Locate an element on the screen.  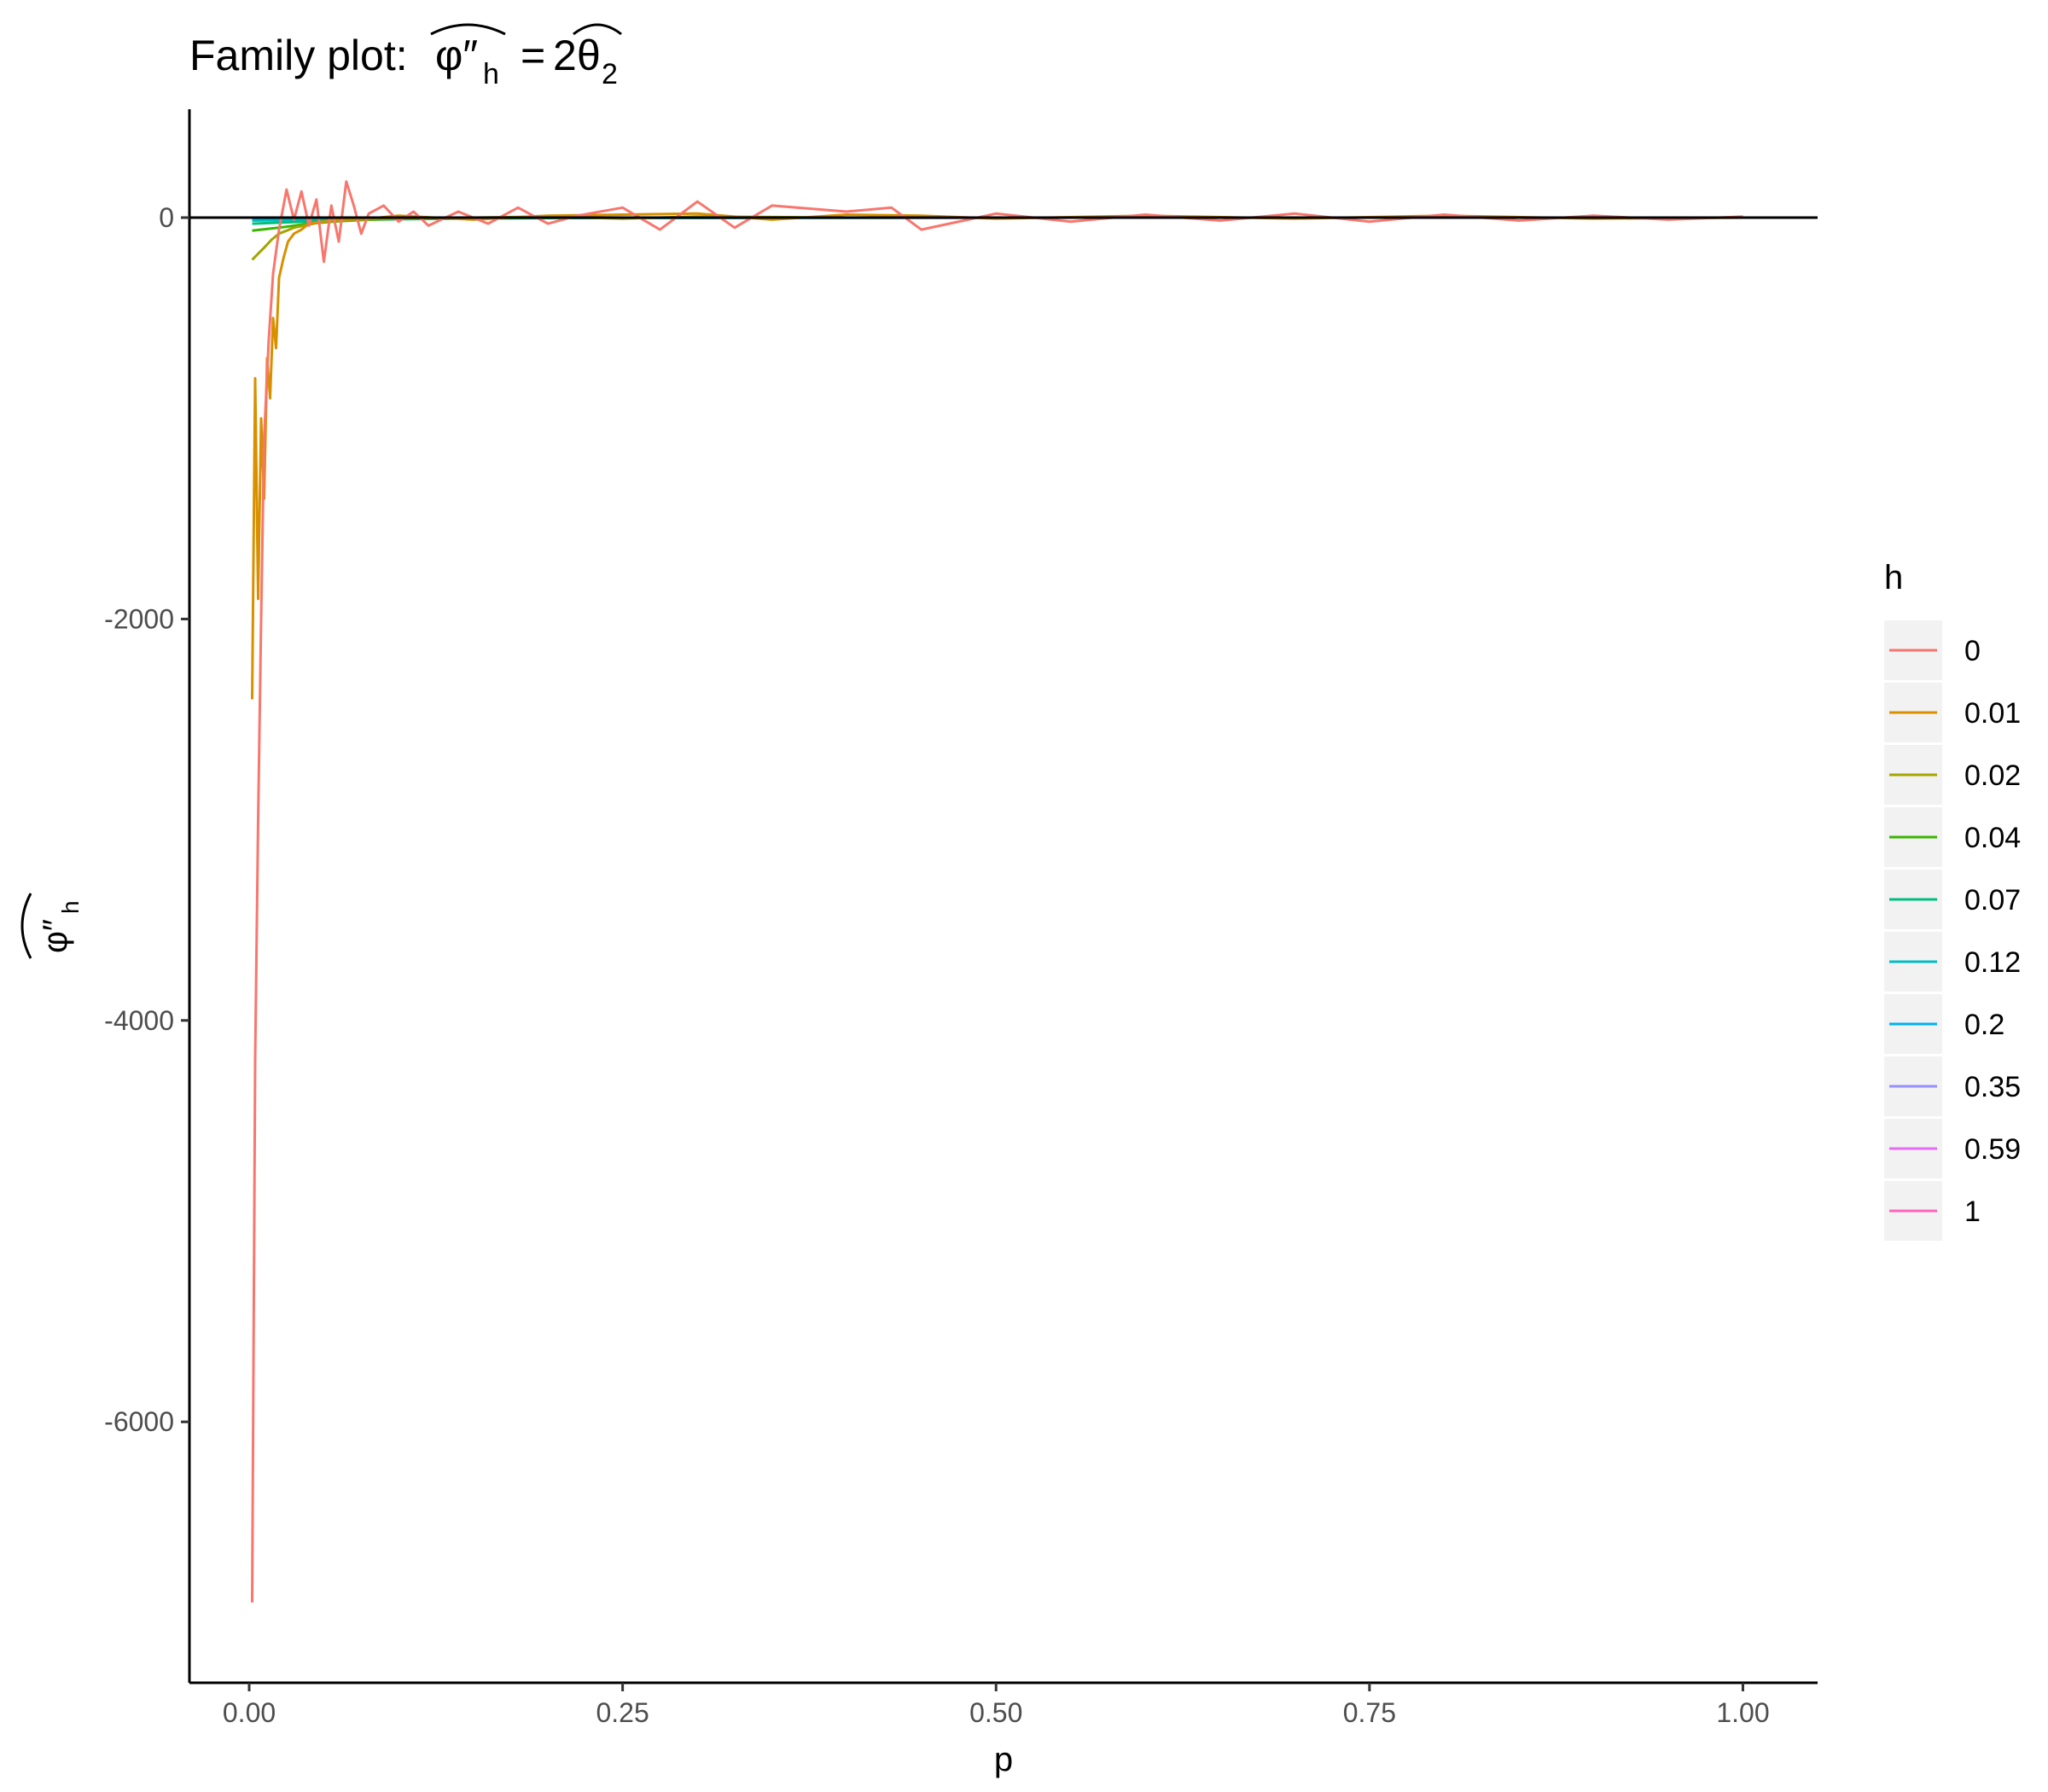
legend-item: 0.12 is located at coordinates (1953, 962).